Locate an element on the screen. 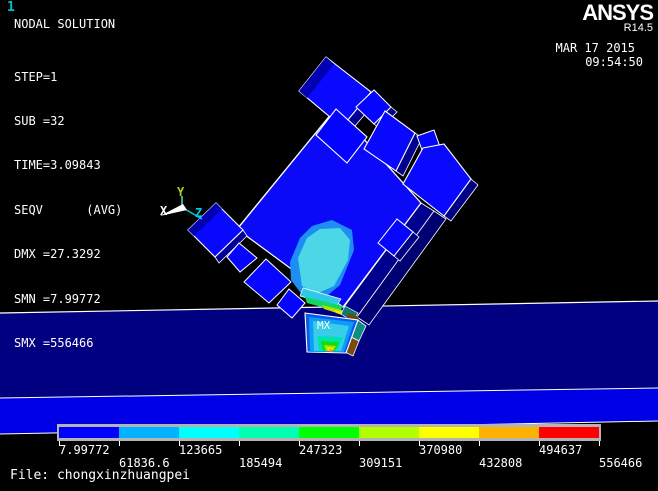  plot-number: 1 is located at coordinates (11, 7).